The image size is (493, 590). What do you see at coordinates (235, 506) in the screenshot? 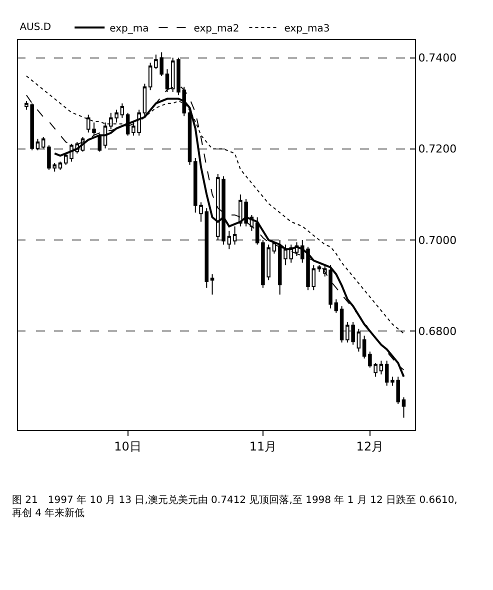
I see `caption: 图 21 1997 年 10 月 13 日,澳元兑美元由 0.7412 见顶回落,至 1998 年 1 月 12 日跌至 0.6610,再创 4 年来新低` at bounding box center [235, 506].